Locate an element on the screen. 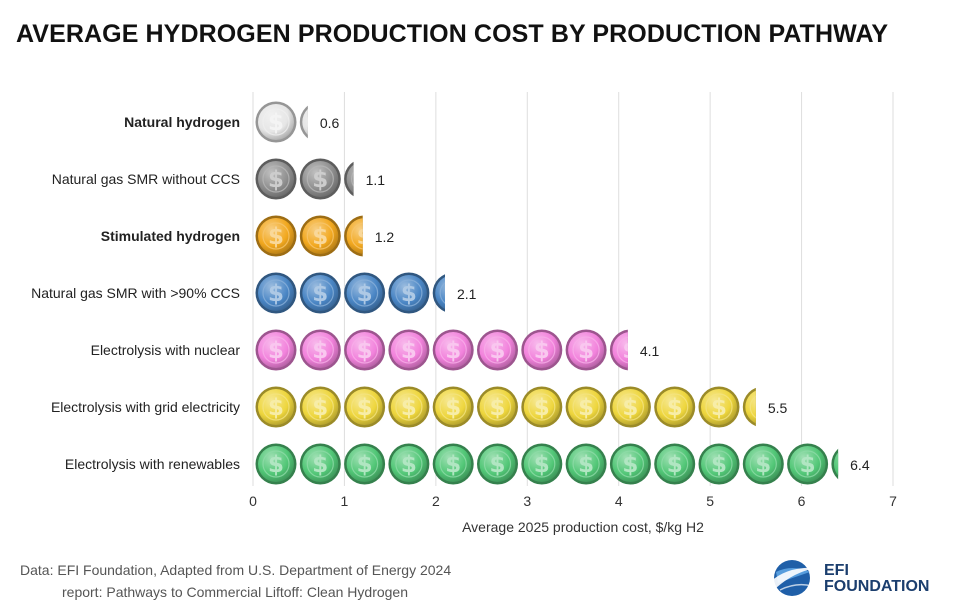  coin-row: $ $ $ is located at coordinates (314, 236).